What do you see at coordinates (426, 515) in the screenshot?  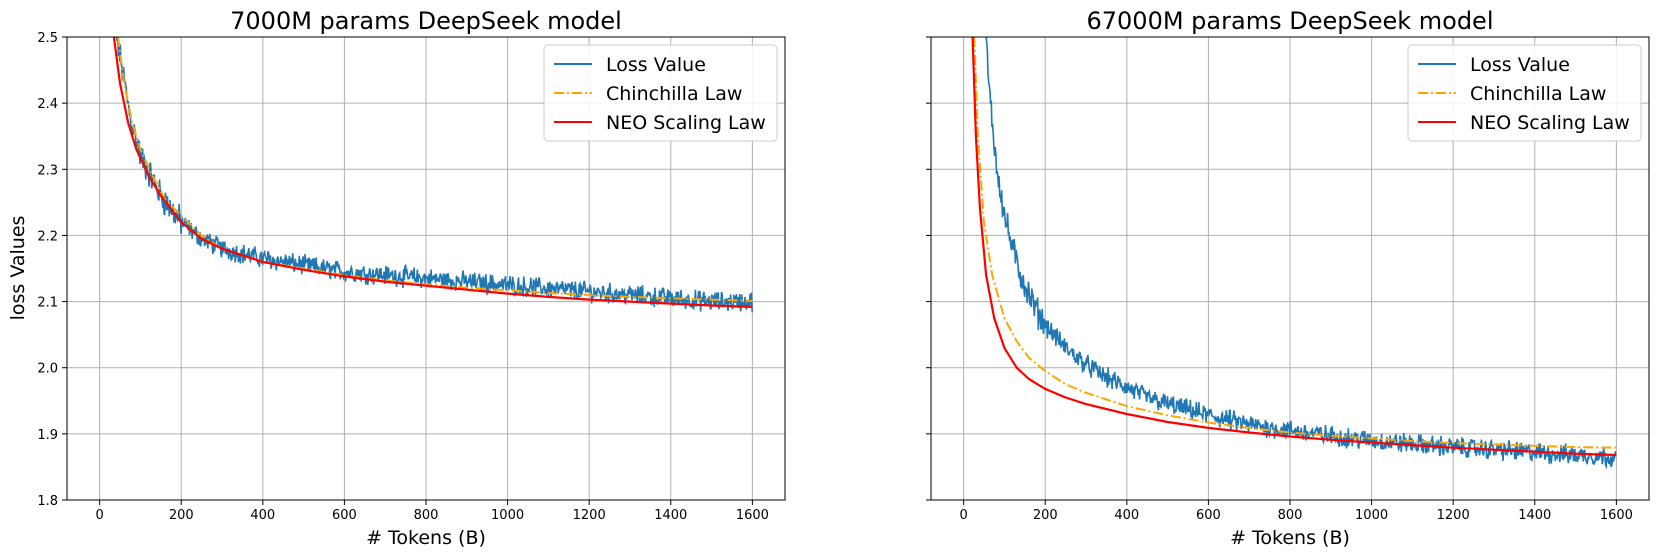 I see `left-x-tick-label: 800` at bounding box center [426, 515].